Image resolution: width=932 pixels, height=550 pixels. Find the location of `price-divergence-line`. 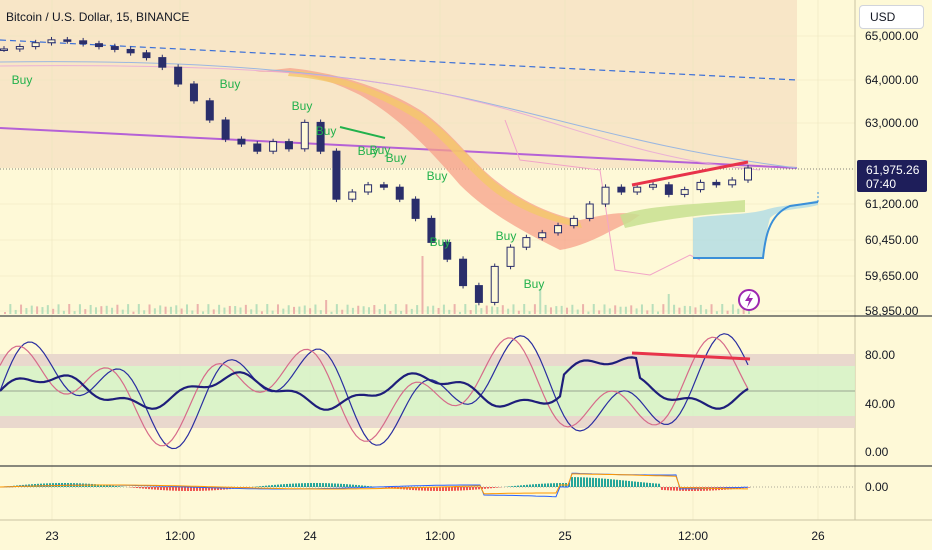

price-divergence-line is located at coordinates (690, 173).